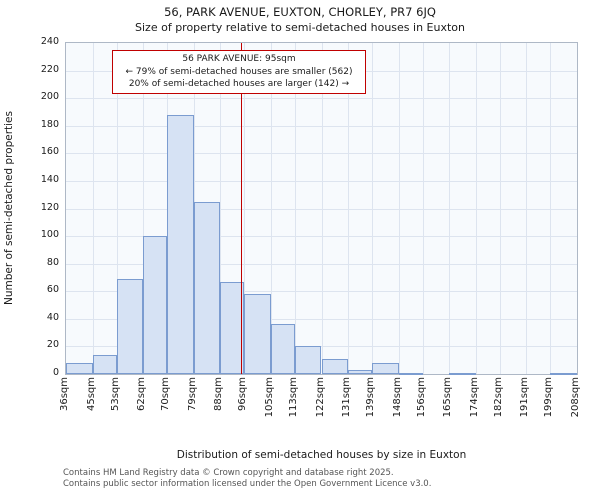  Describe the element at coordinates (49, 124) in the screenshot. I see `y-tick-label: 180` at that location.